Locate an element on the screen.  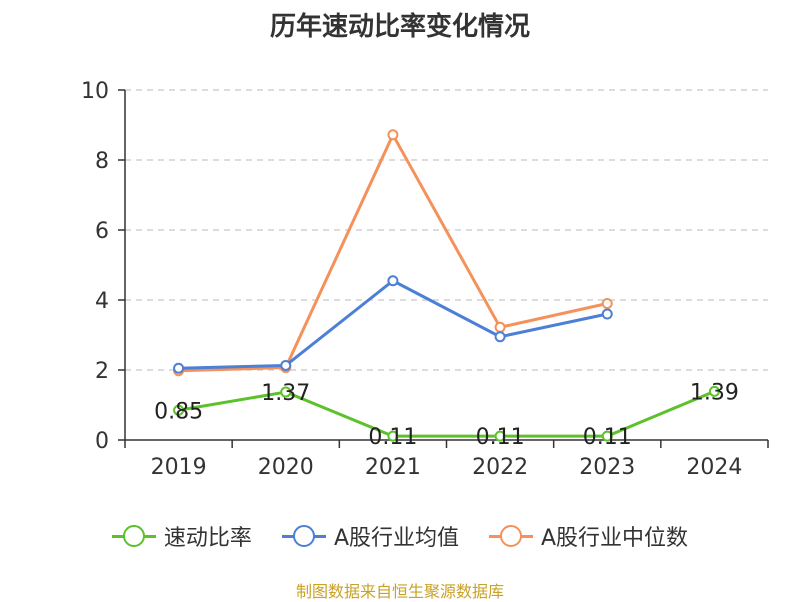
y-tick-label: 2 is located at coordinates (102, 371).